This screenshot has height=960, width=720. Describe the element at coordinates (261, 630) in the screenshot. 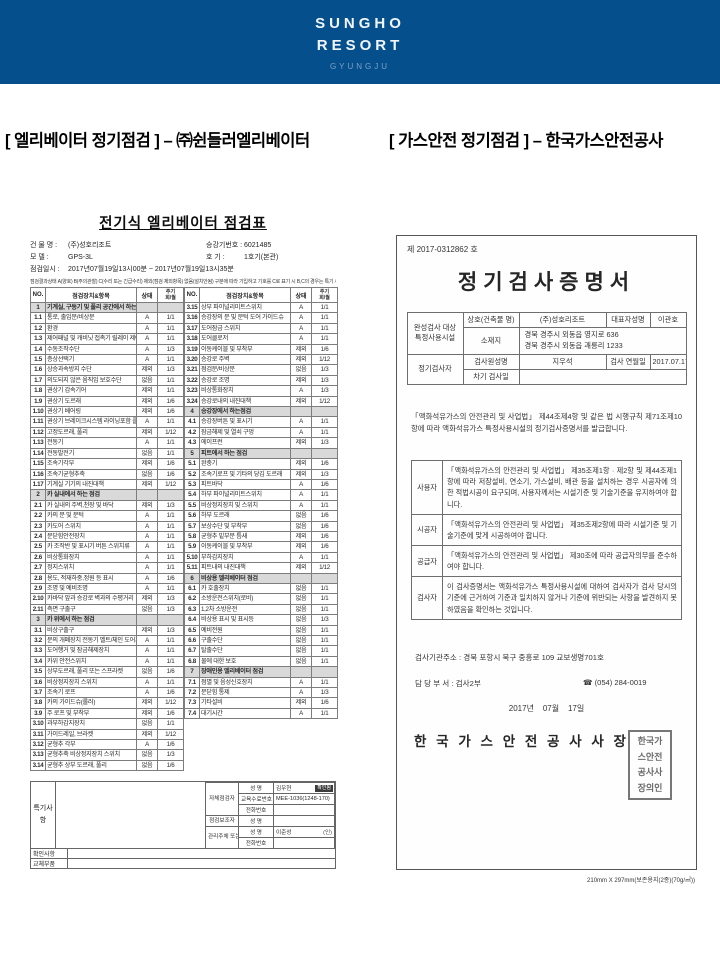

I see `table-row: 6.5 예비전원 없음 1/1` at that location.